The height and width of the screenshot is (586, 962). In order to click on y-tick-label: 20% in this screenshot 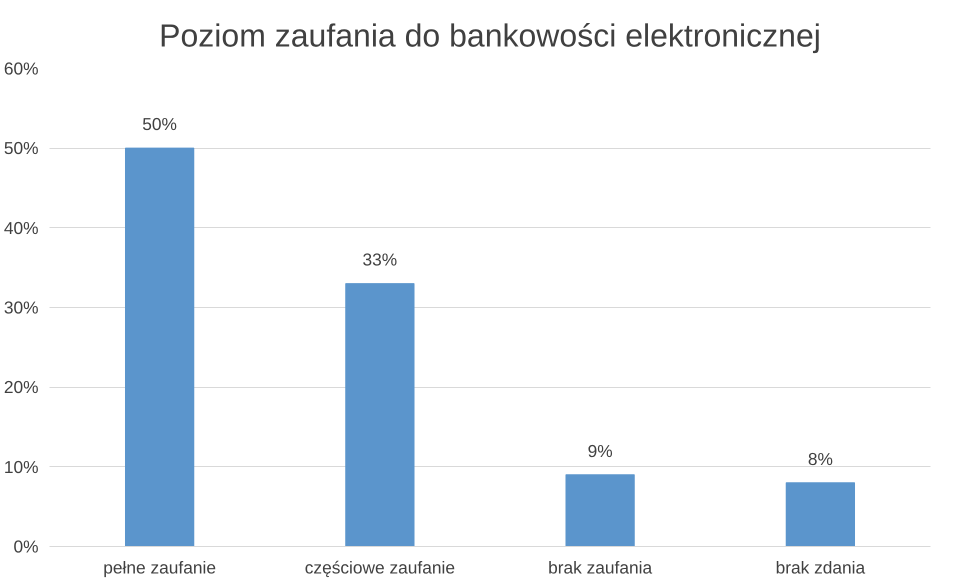, I will do `click(21, 387)`.